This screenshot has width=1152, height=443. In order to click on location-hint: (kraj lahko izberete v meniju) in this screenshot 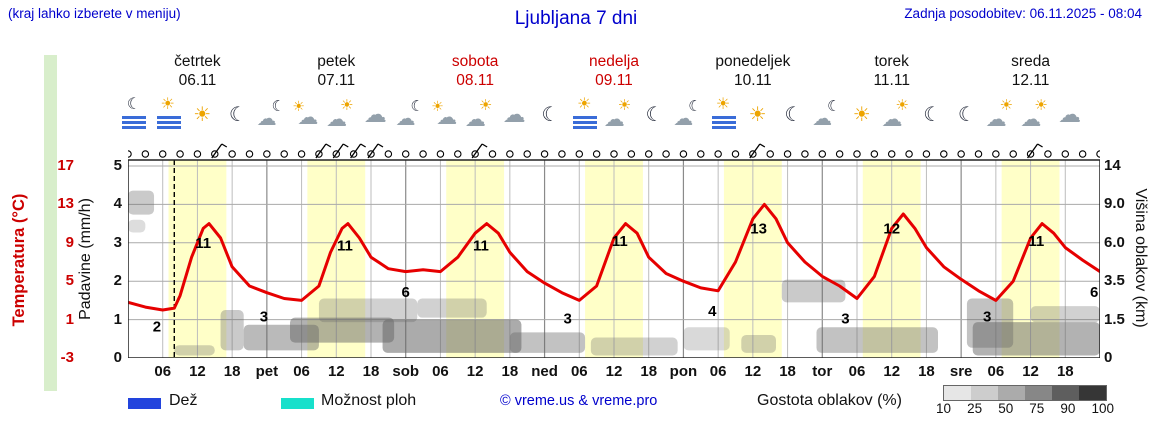, I will do `click(94, 13)`.